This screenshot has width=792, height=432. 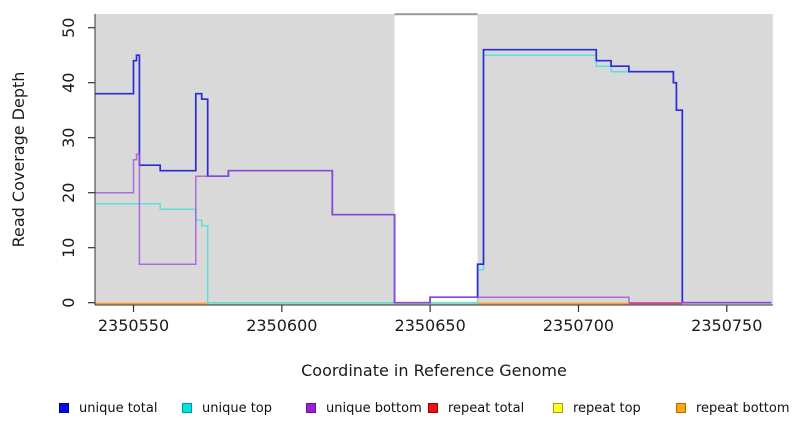 I want to click on legend-label-unique-total: unique total, so click(x=118, y=408).